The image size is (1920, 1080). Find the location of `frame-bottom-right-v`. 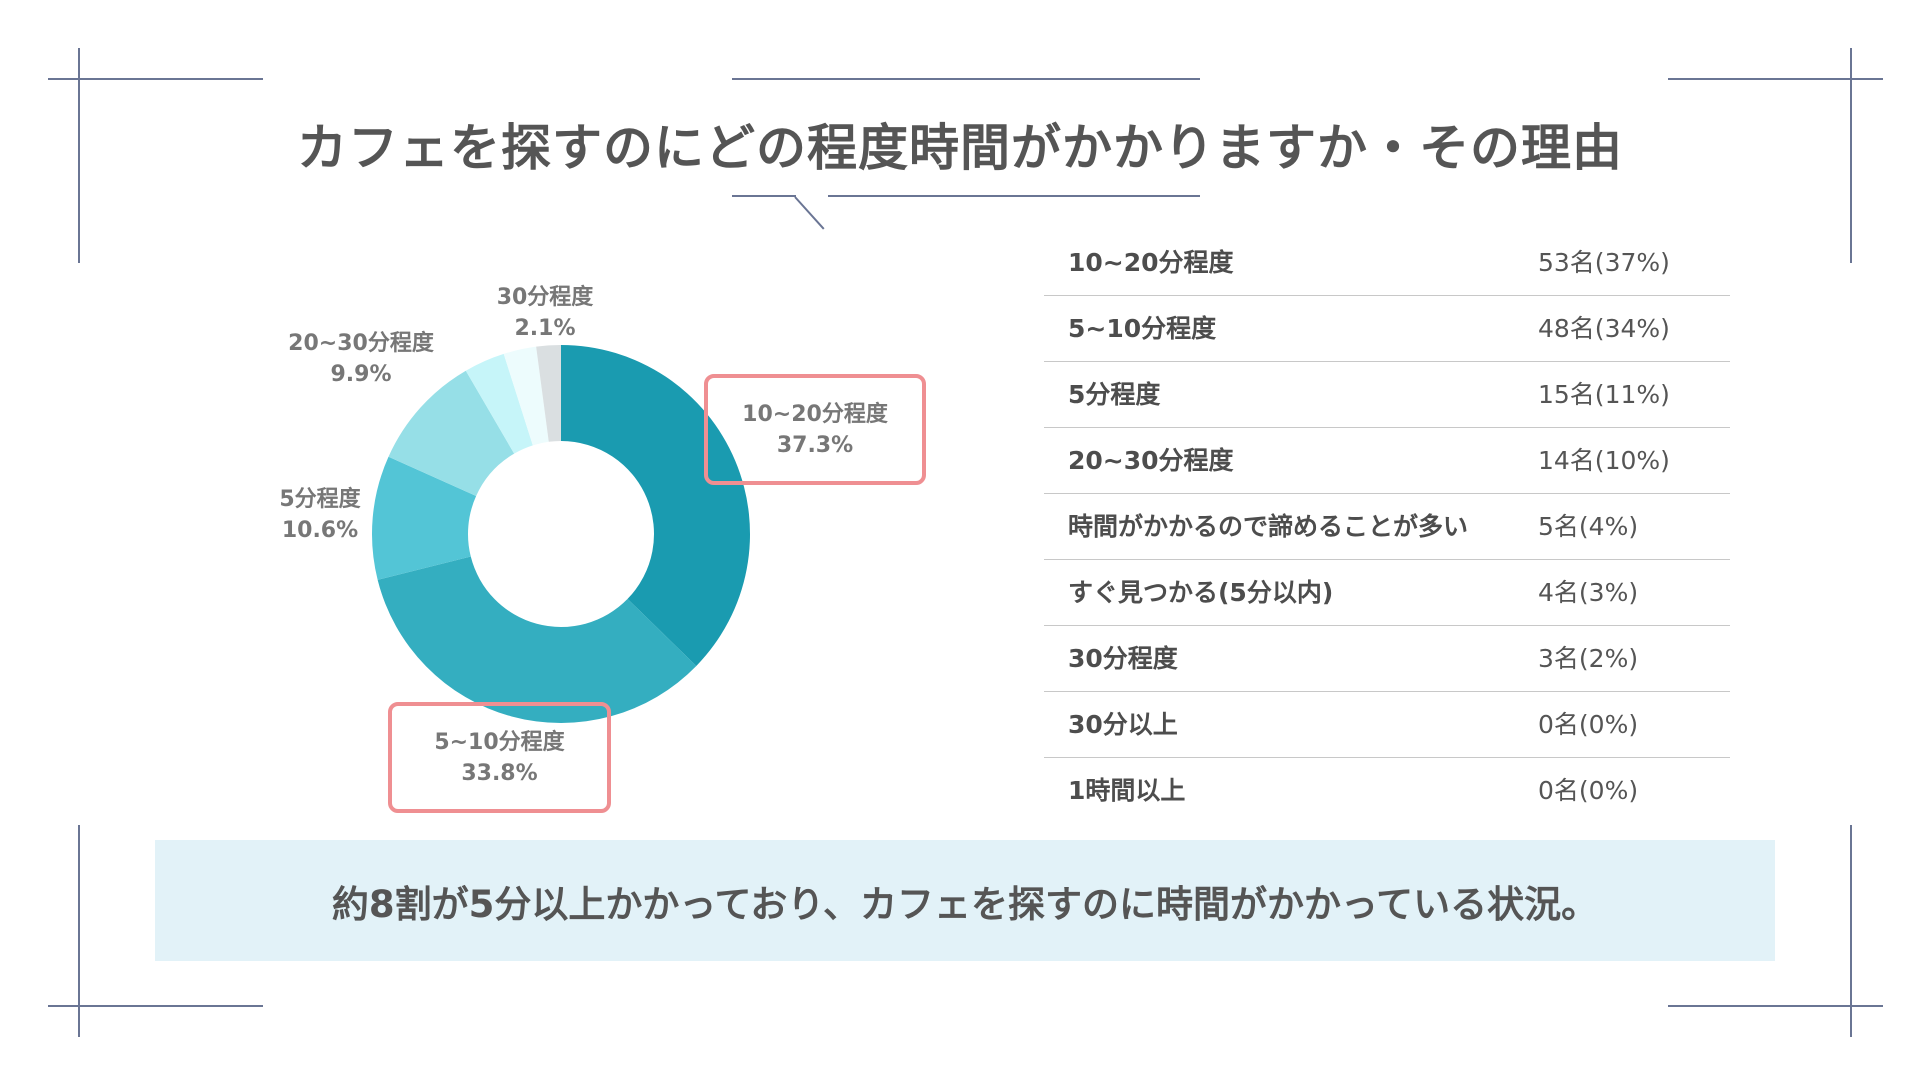

frame-bottom-right-v is located at coordinates (1851, 931).